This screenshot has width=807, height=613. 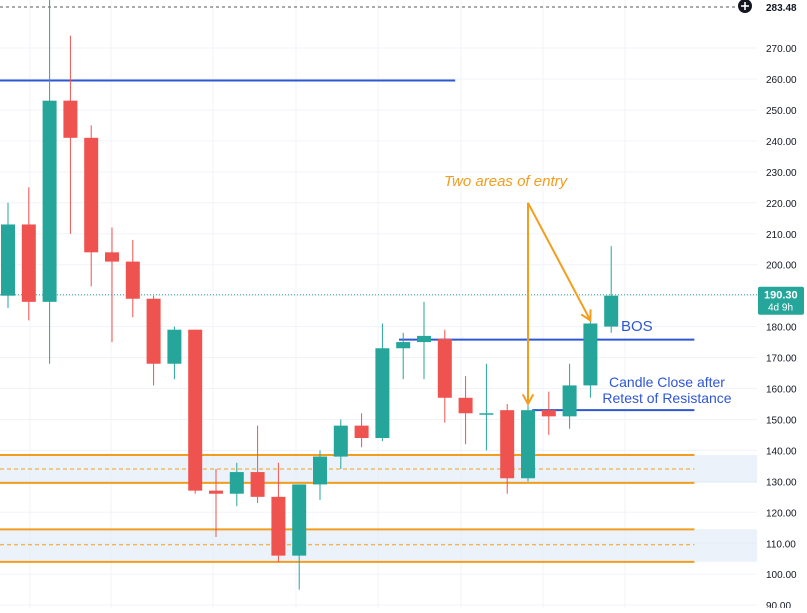 I want to click on arrow-shaft, so click(x=559, y=261).